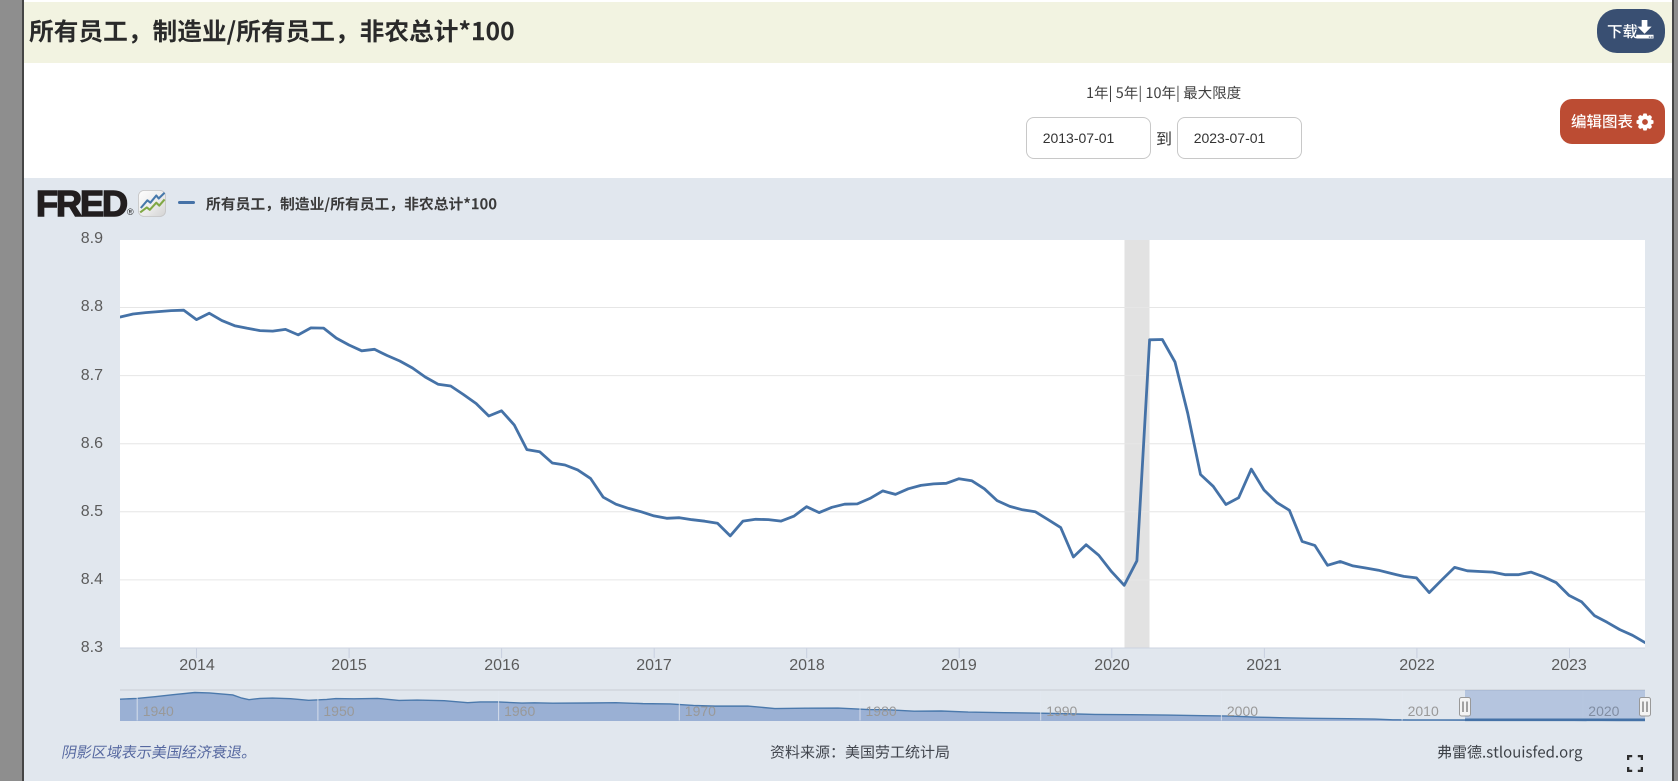  I want to click on svg-text: 1970, so click(700, 711).